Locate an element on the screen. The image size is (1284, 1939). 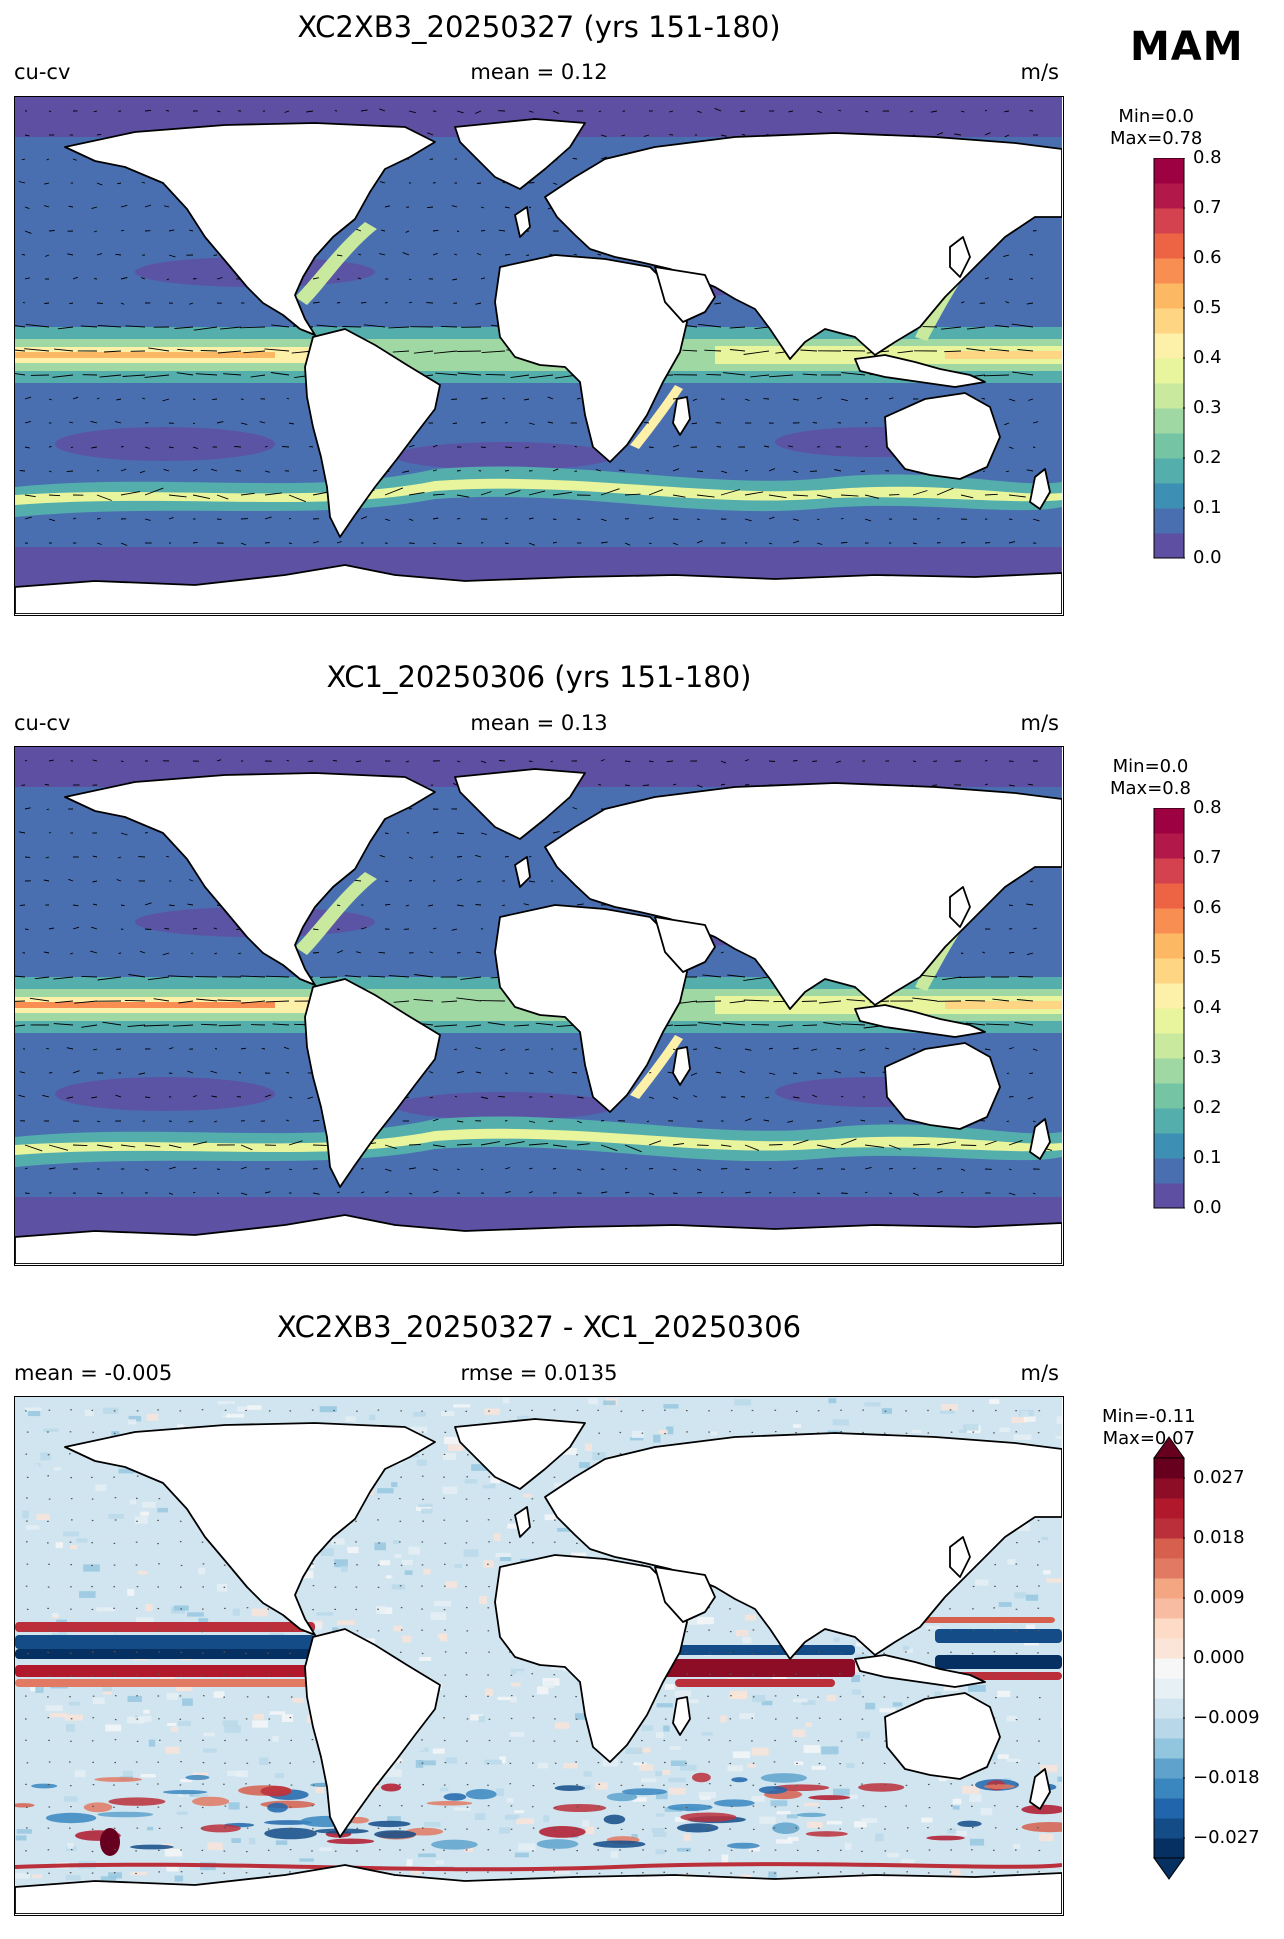
panel-1-minmax: Min=0.0 Max=0.78 is located at coordinates (1156, 128).